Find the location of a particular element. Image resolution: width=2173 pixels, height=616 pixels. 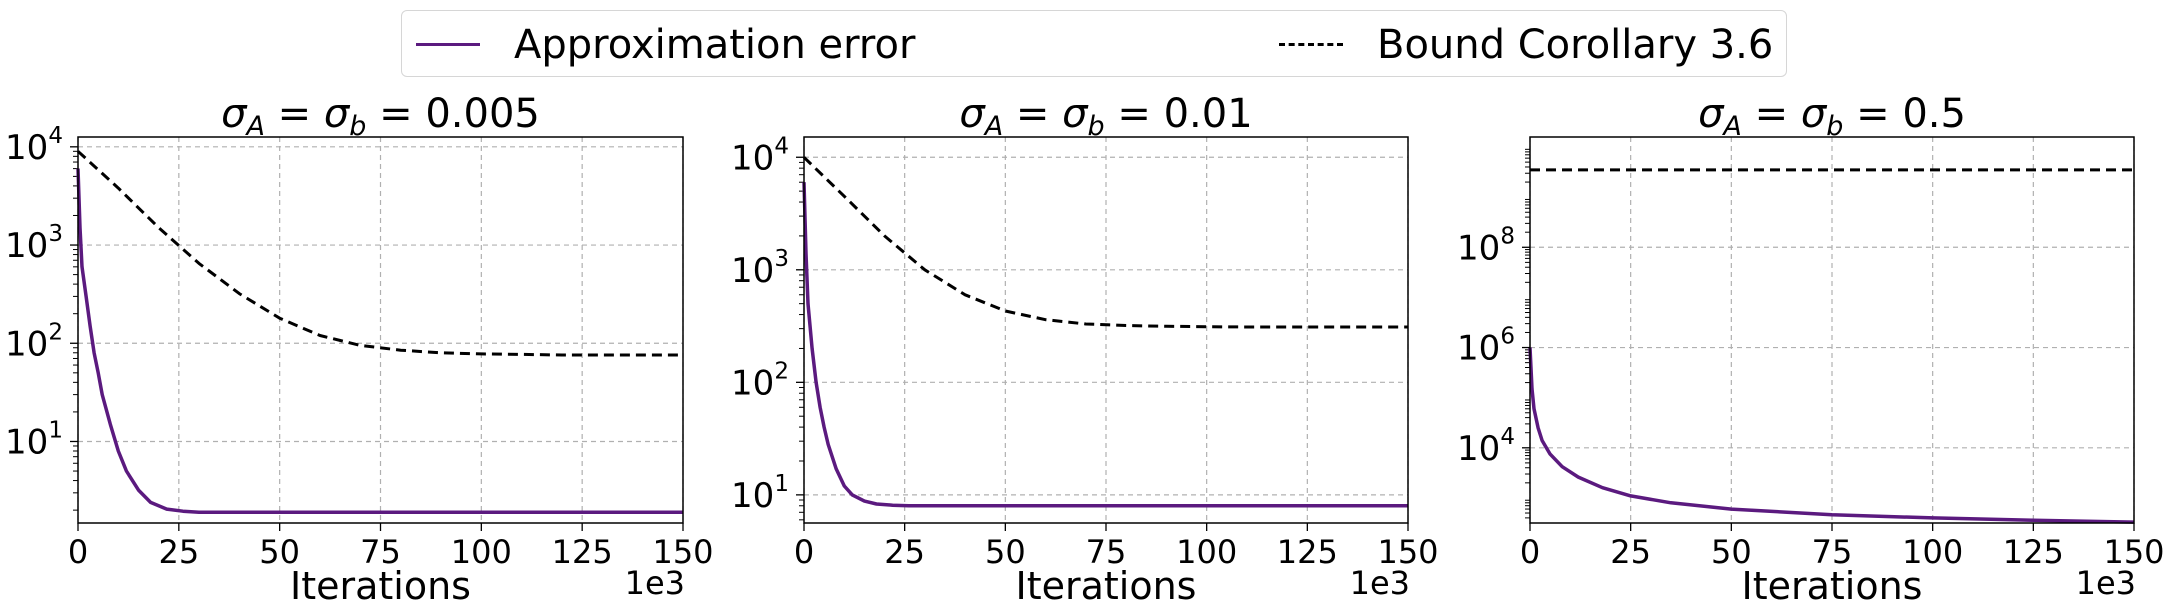

legend-error-swatch is located at coordinates (448, 44).